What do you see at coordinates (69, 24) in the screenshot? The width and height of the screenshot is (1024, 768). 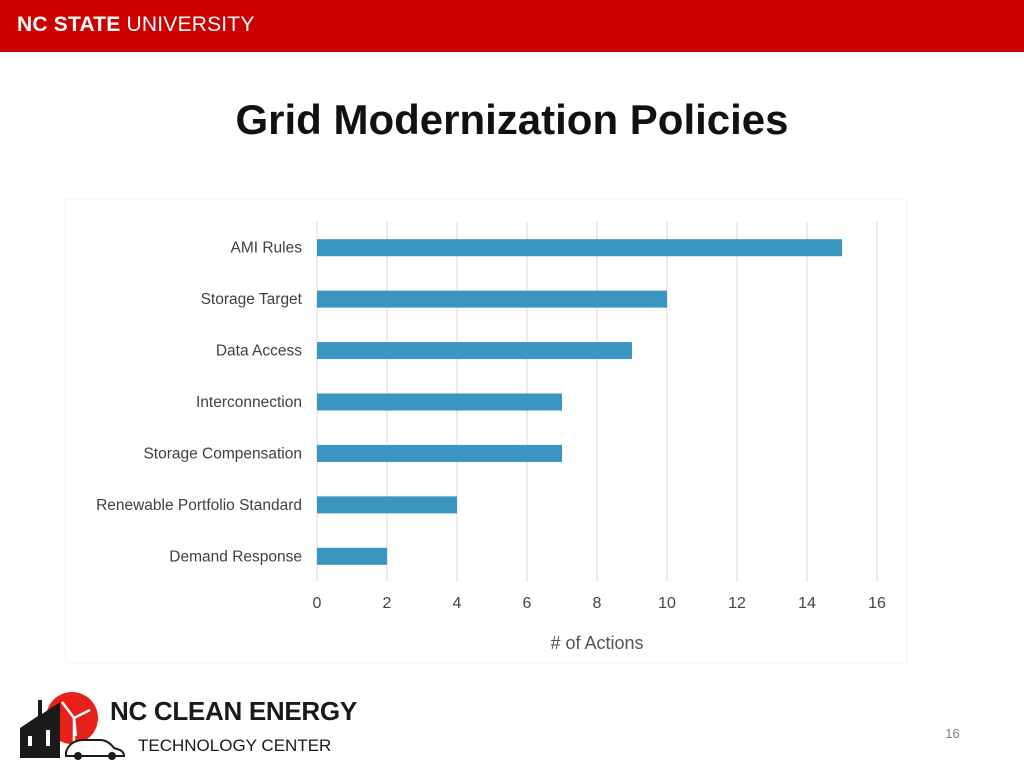 I see `brand-bold: NC STATE` at bounding box center [69, 24].